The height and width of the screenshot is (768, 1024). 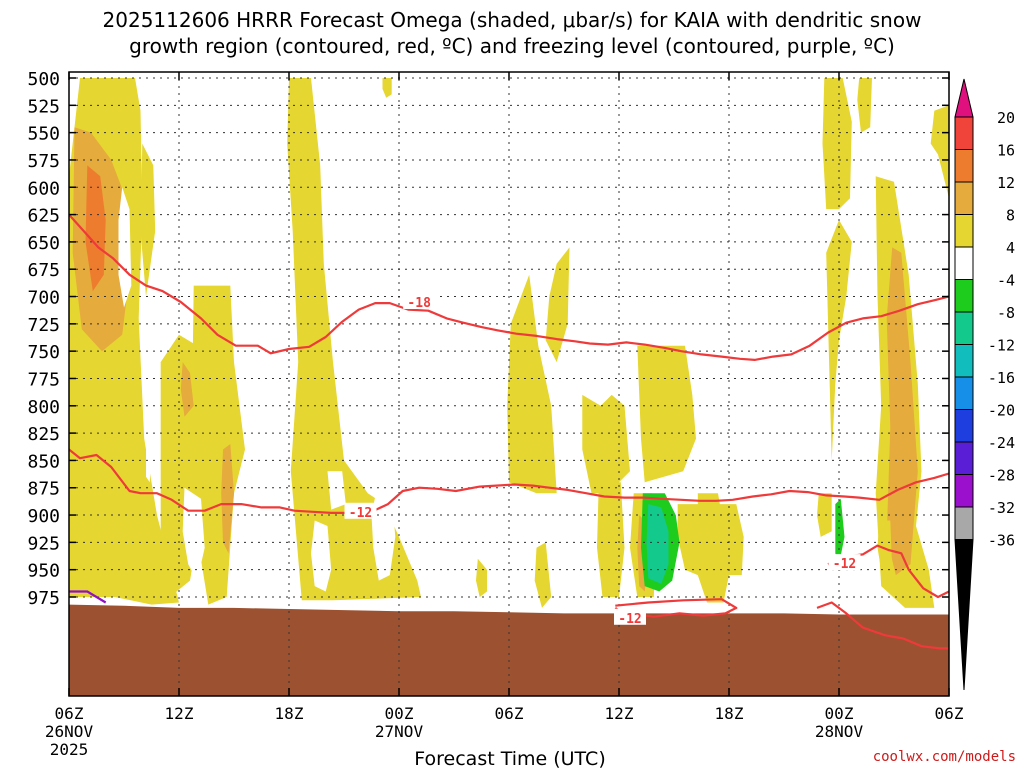 What do you see at coordinates (839, 731) in the screenshot?
I see `x-date-label-42: 28NOV` at bounding box center [839, 731].